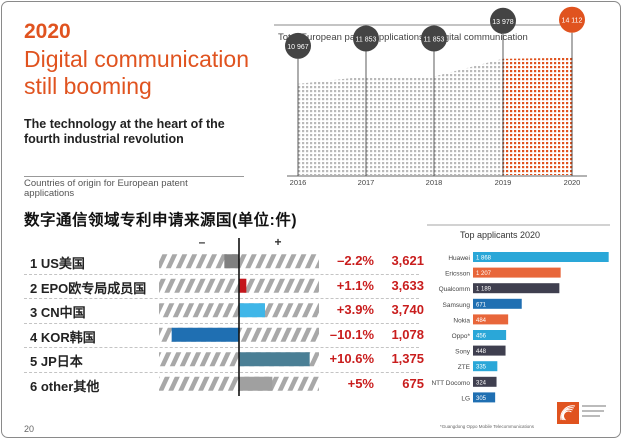 This screenshot has height=441, width=624. I want to click on origin-row-change: +10.6%, so click(351, 359).